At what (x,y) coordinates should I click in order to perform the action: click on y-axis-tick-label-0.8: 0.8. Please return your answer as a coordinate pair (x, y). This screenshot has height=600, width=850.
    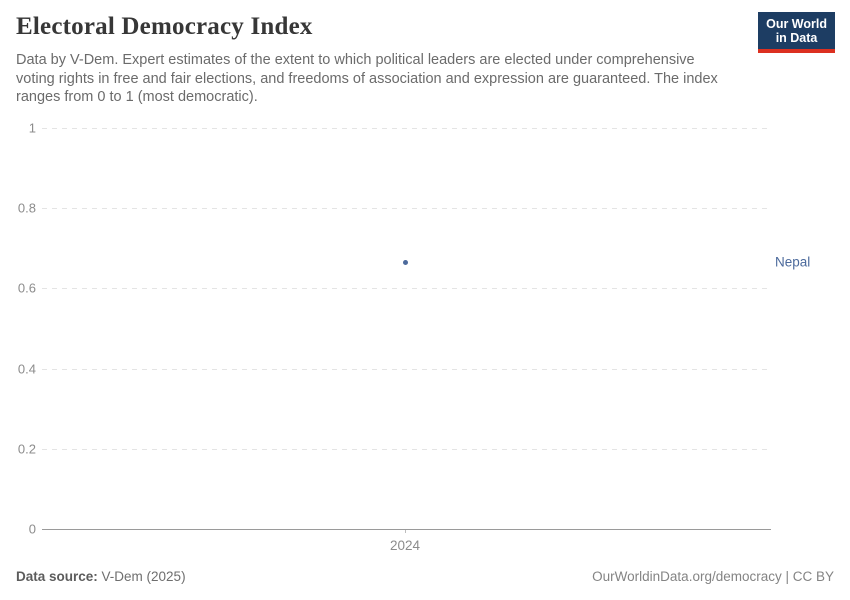
    Looking at the image, I should click on (26, 208).